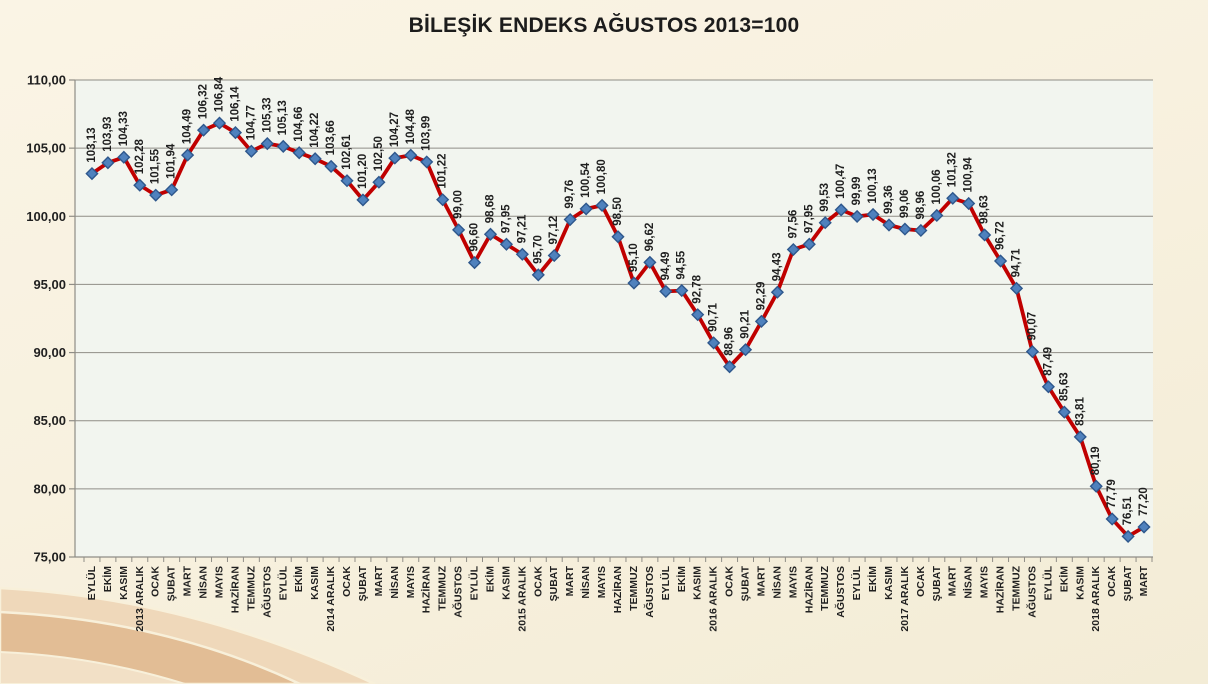 The width and height of the screenshot is (1208, 684). I want to click on data-point-label: 77,79, so click(1112, 493).